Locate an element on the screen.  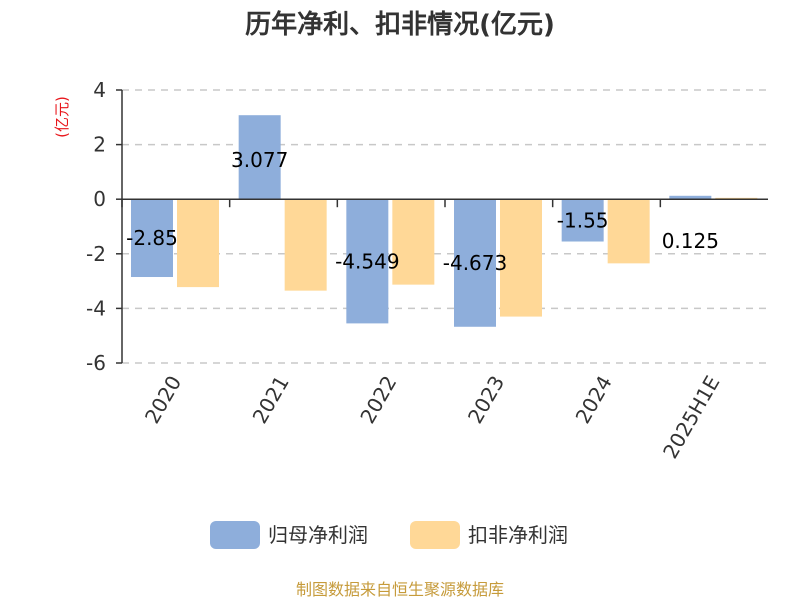
y-tick-label: -6 is located at coordinates (96, 363).